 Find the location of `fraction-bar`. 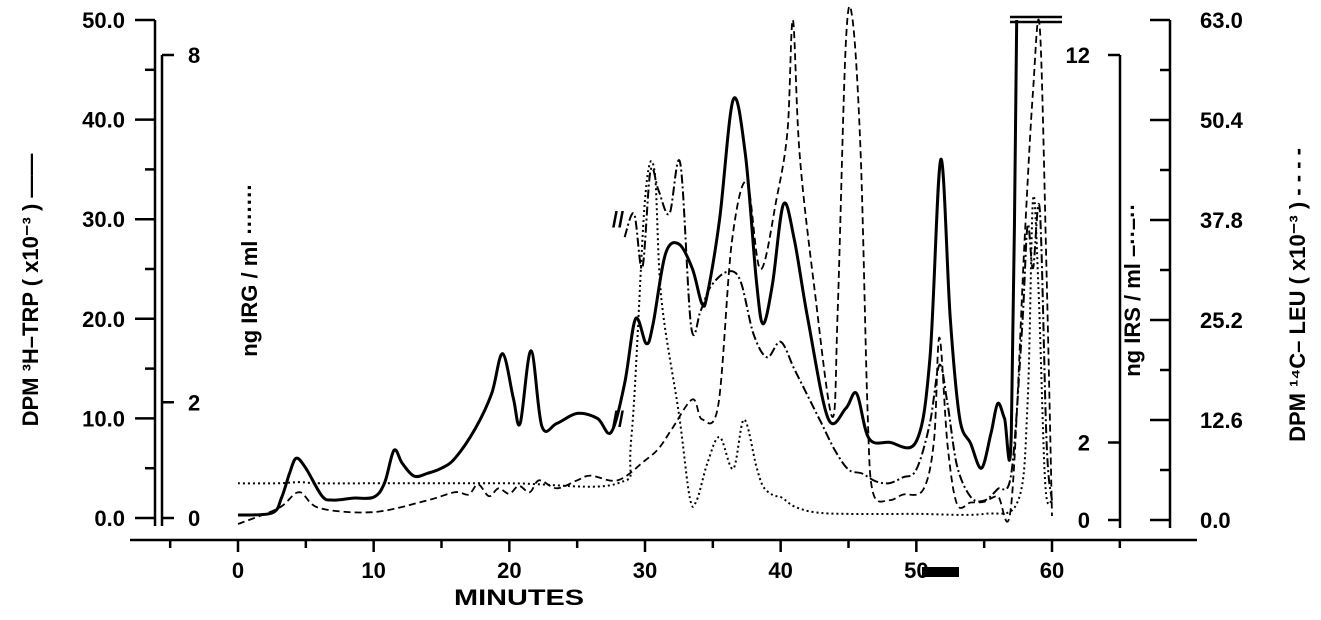

fraction-bar is located at coordinates (940, 572).